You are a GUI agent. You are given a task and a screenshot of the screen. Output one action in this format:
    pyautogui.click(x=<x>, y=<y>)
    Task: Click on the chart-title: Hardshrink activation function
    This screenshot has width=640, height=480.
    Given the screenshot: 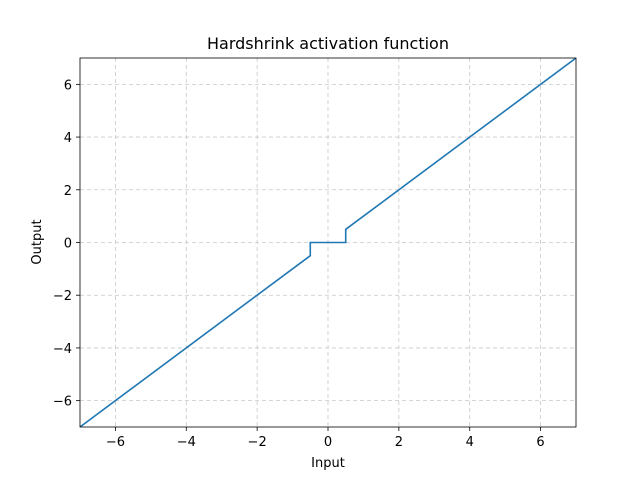 What is the action you would take?
    pyautogui.click(x=328, y=43)
    